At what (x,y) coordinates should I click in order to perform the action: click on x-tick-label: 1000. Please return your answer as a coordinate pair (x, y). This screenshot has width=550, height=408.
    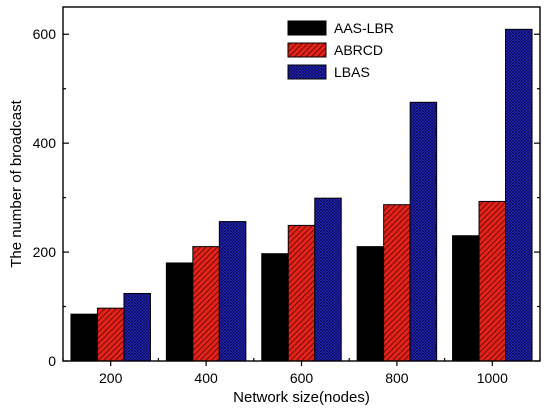
    Looking at the image, I should click on (492, 378).